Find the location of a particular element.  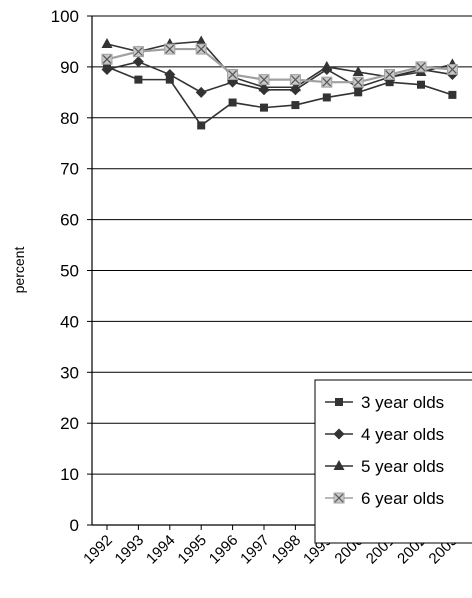

legend-item: 3 year olds is located at coordinates (384, 402).